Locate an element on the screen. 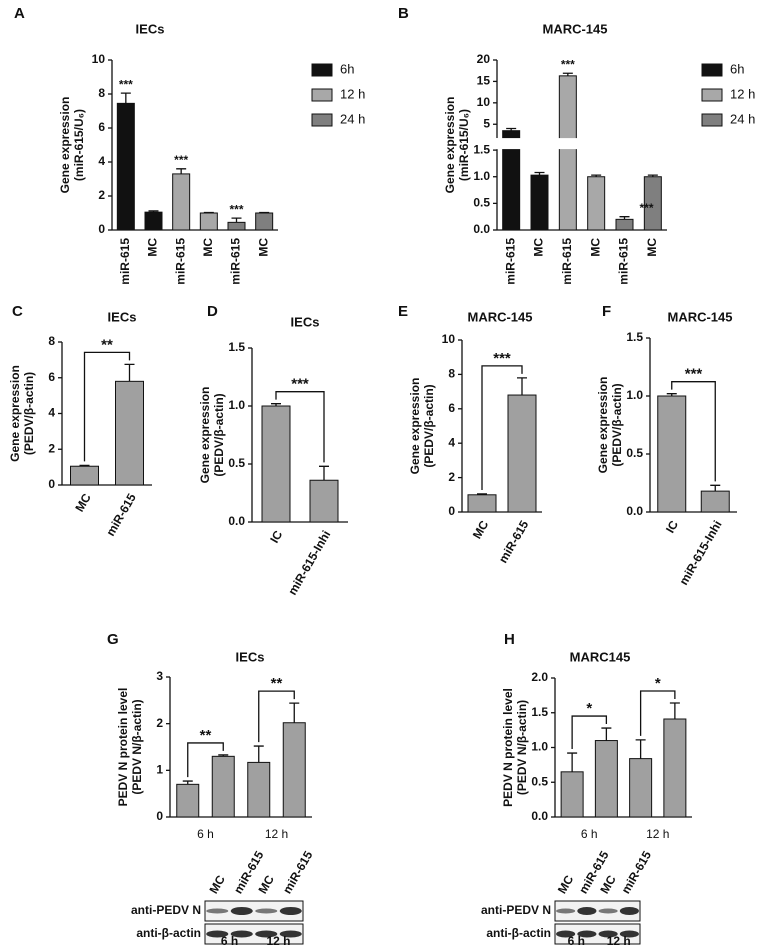 Image resolution: width=767 pixels, height=949 pixels. x-tick-label: miR-615-Inhi is located at coordinates (309, 562).